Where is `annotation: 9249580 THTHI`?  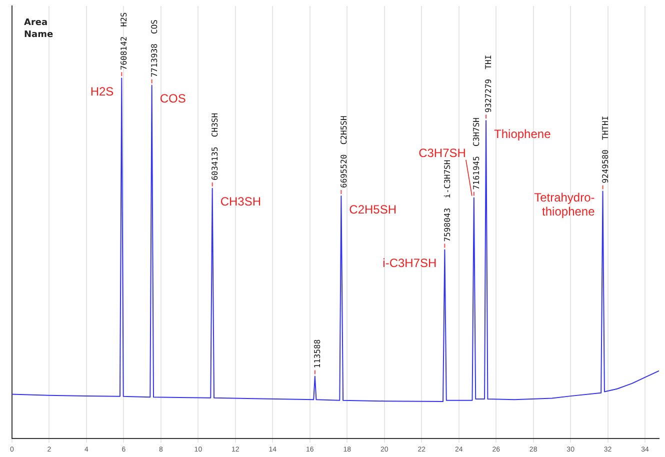
annotation: 9249580 THTHI is located at coordinates (605, 150).